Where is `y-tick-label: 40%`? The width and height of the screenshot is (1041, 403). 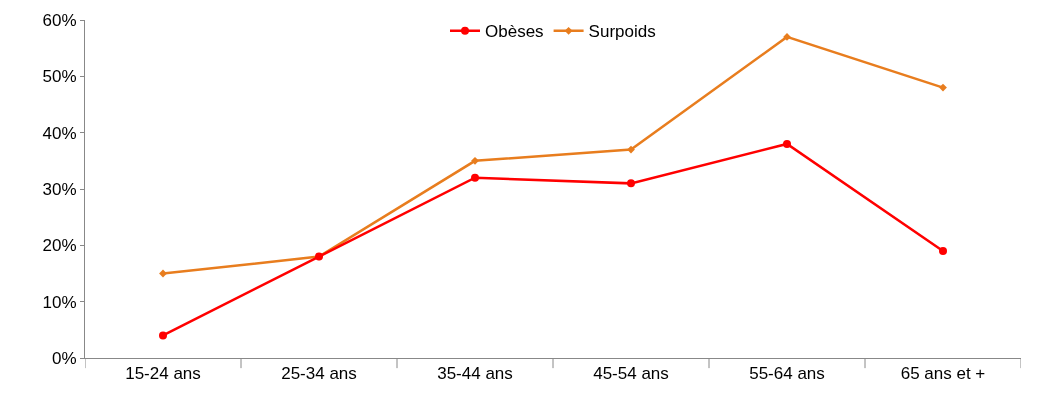
y-tick-label: 40% is located at coordinates (59, 133).